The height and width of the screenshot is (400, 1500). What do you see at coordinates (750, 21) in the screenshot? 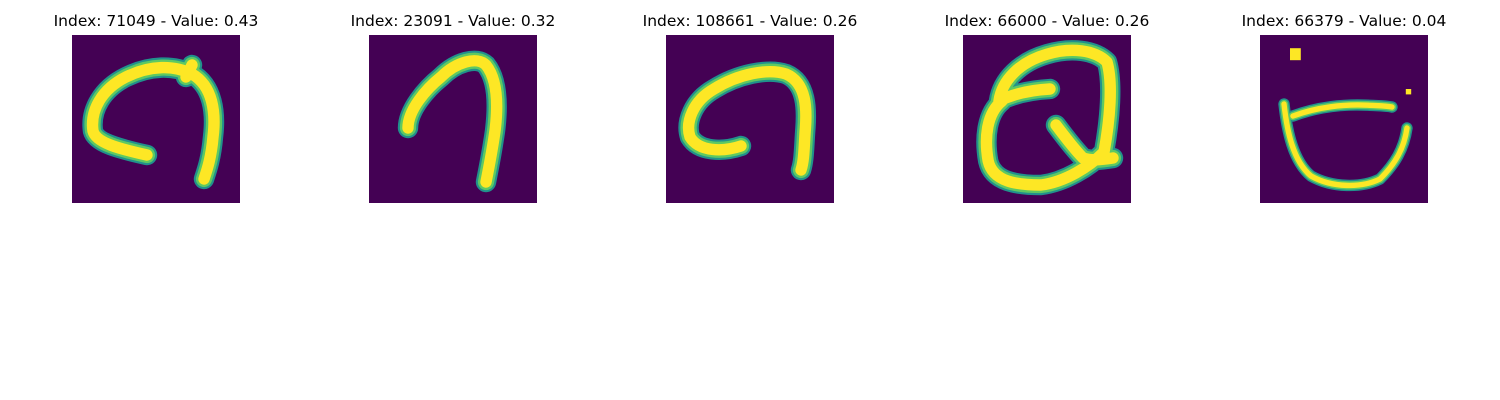
I see `panel-title: Index: 108661 - Value: 0.26` at bounding box center [750, 21].